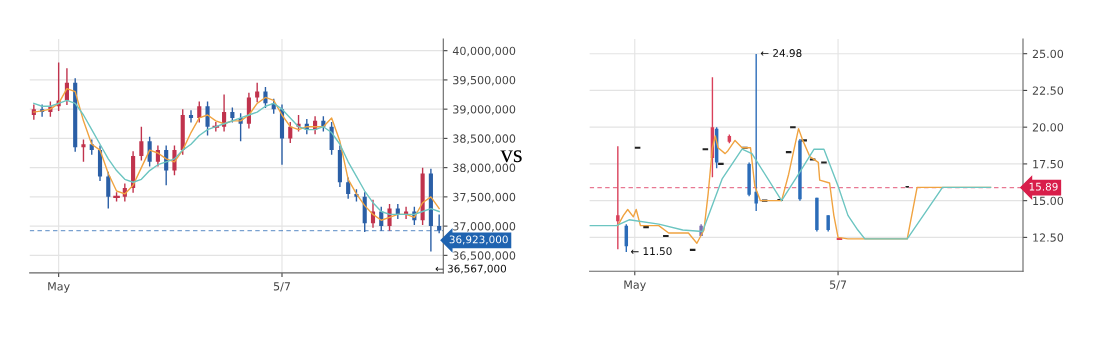 Image resolution: width=1100 pixels, height=339 pixels. What do you see at coordinates (471, 269) in the screenshot?
I see `annotation: ← 36,567,000` at bounding box center [471, 269].